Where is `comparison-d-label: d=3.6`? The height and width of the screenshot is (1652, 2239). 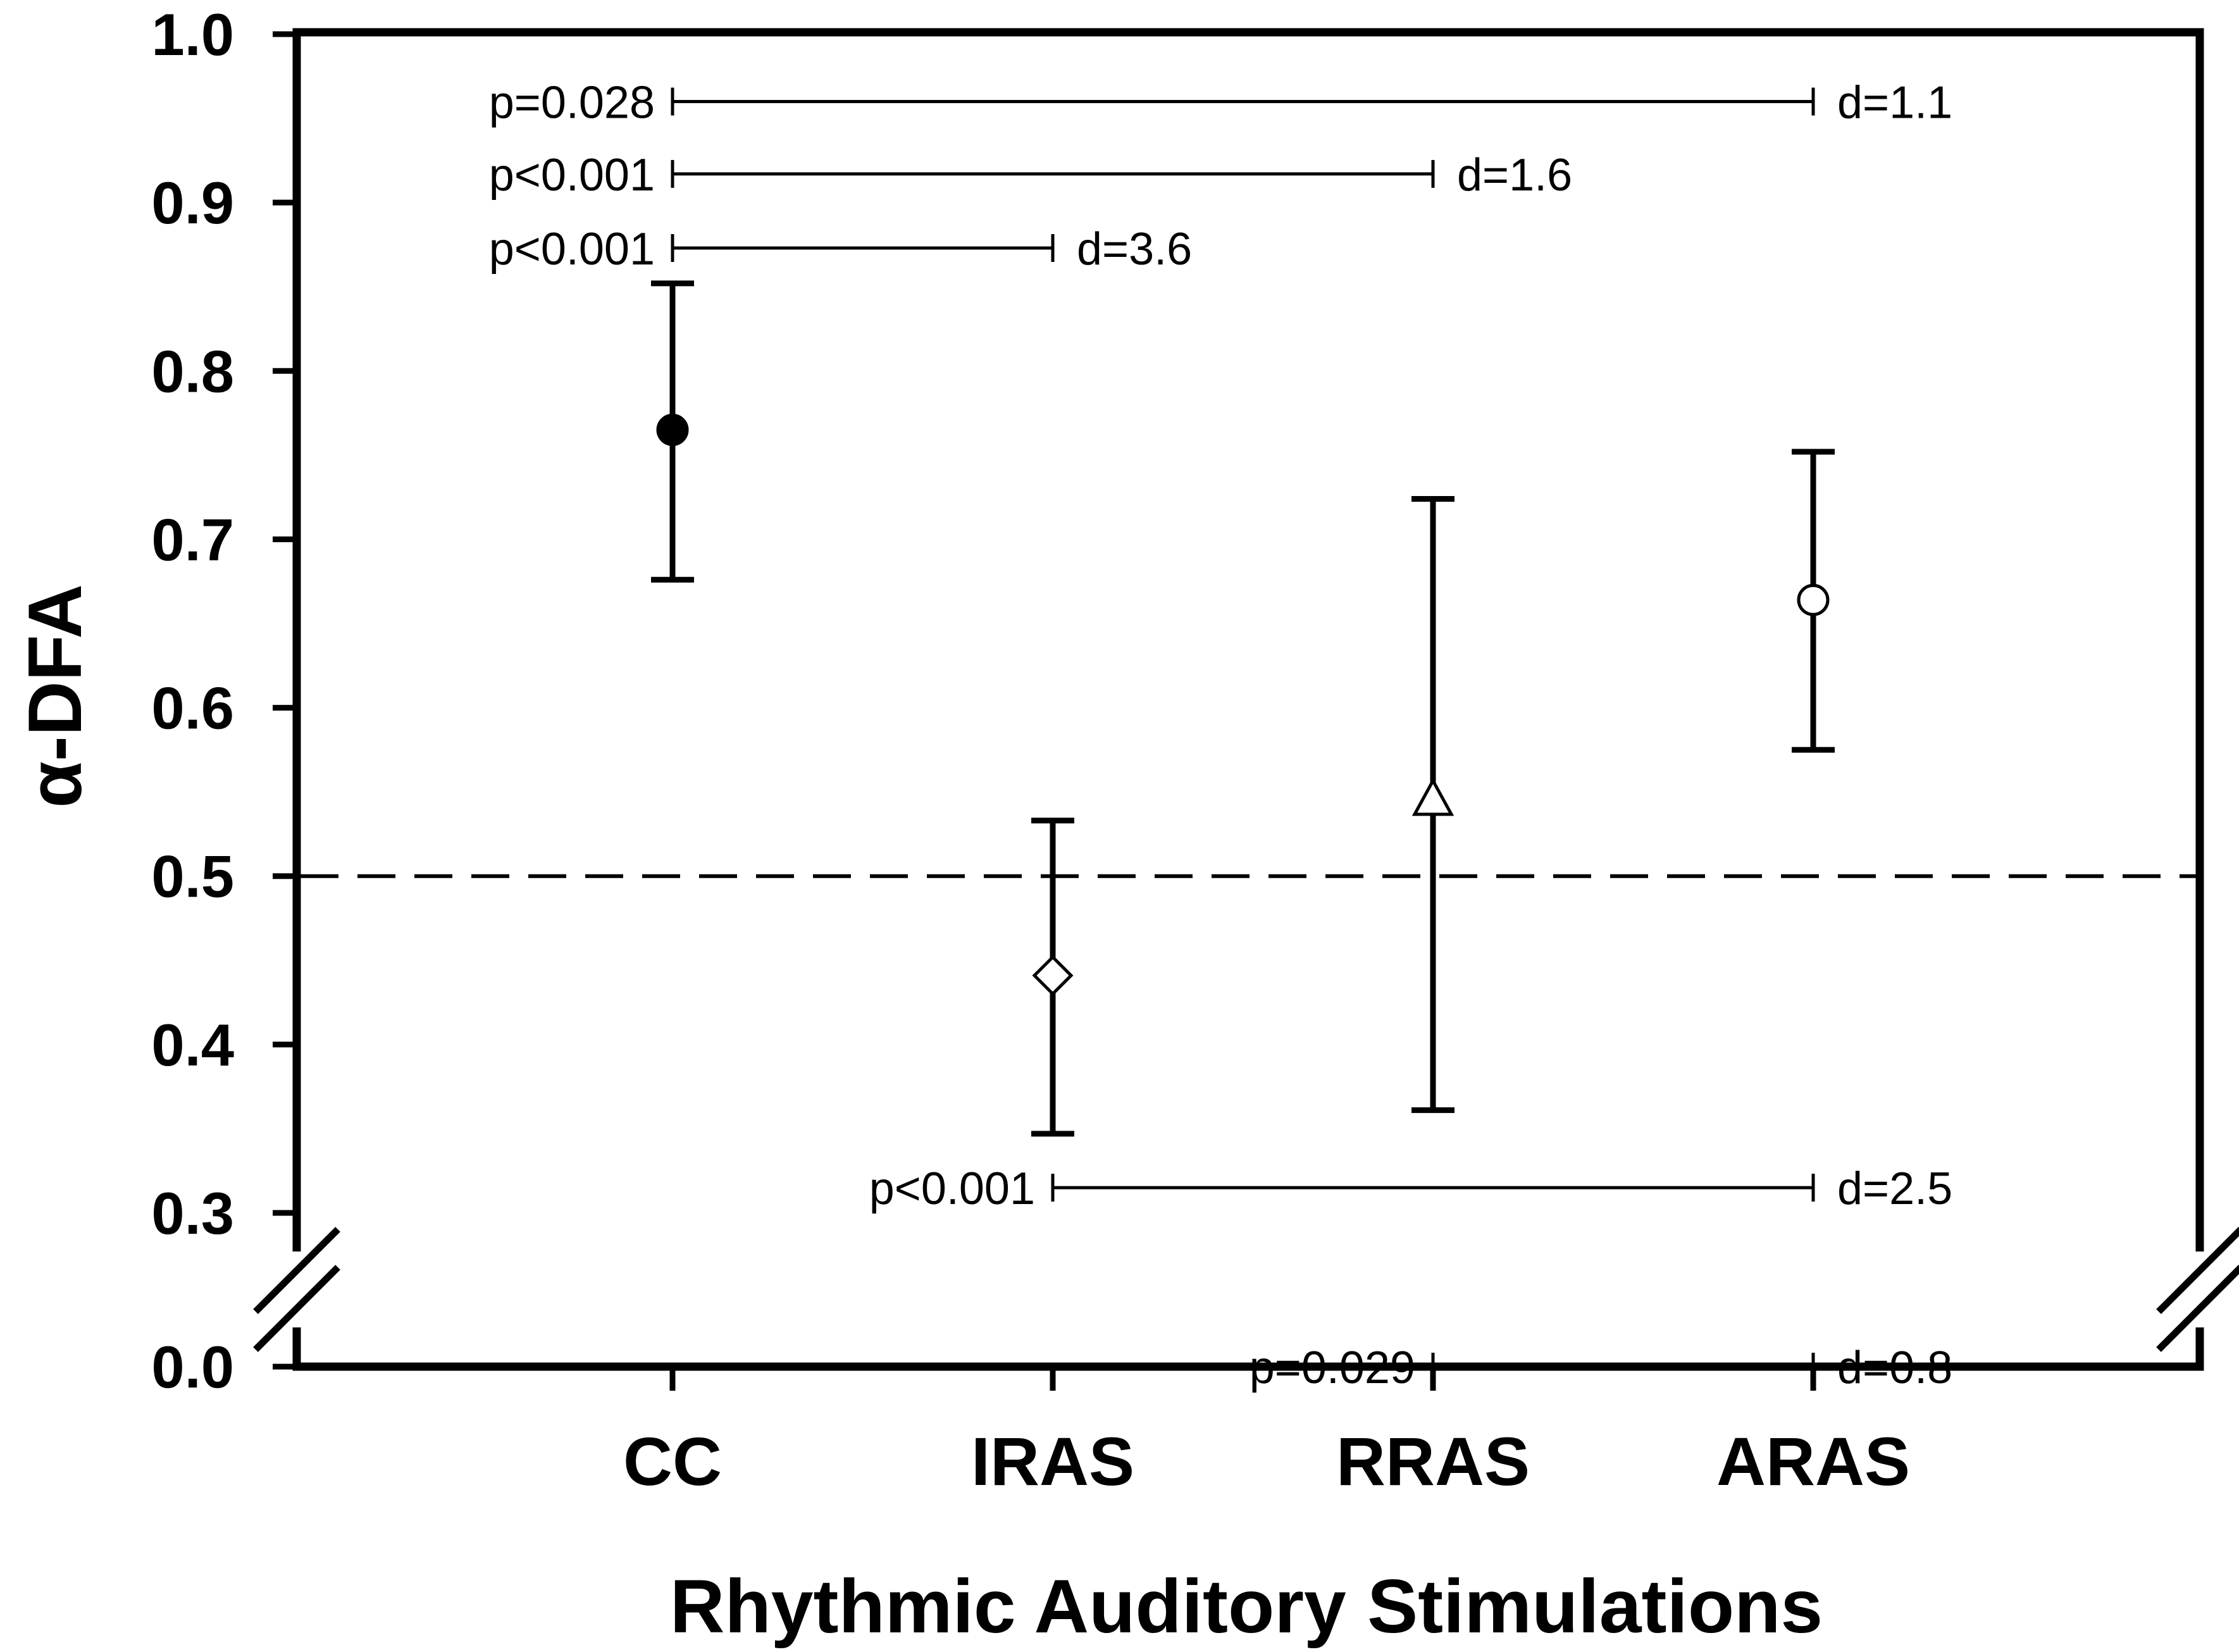 comparison-d-label: d=3.6 is located at coordinates (1134, 249).